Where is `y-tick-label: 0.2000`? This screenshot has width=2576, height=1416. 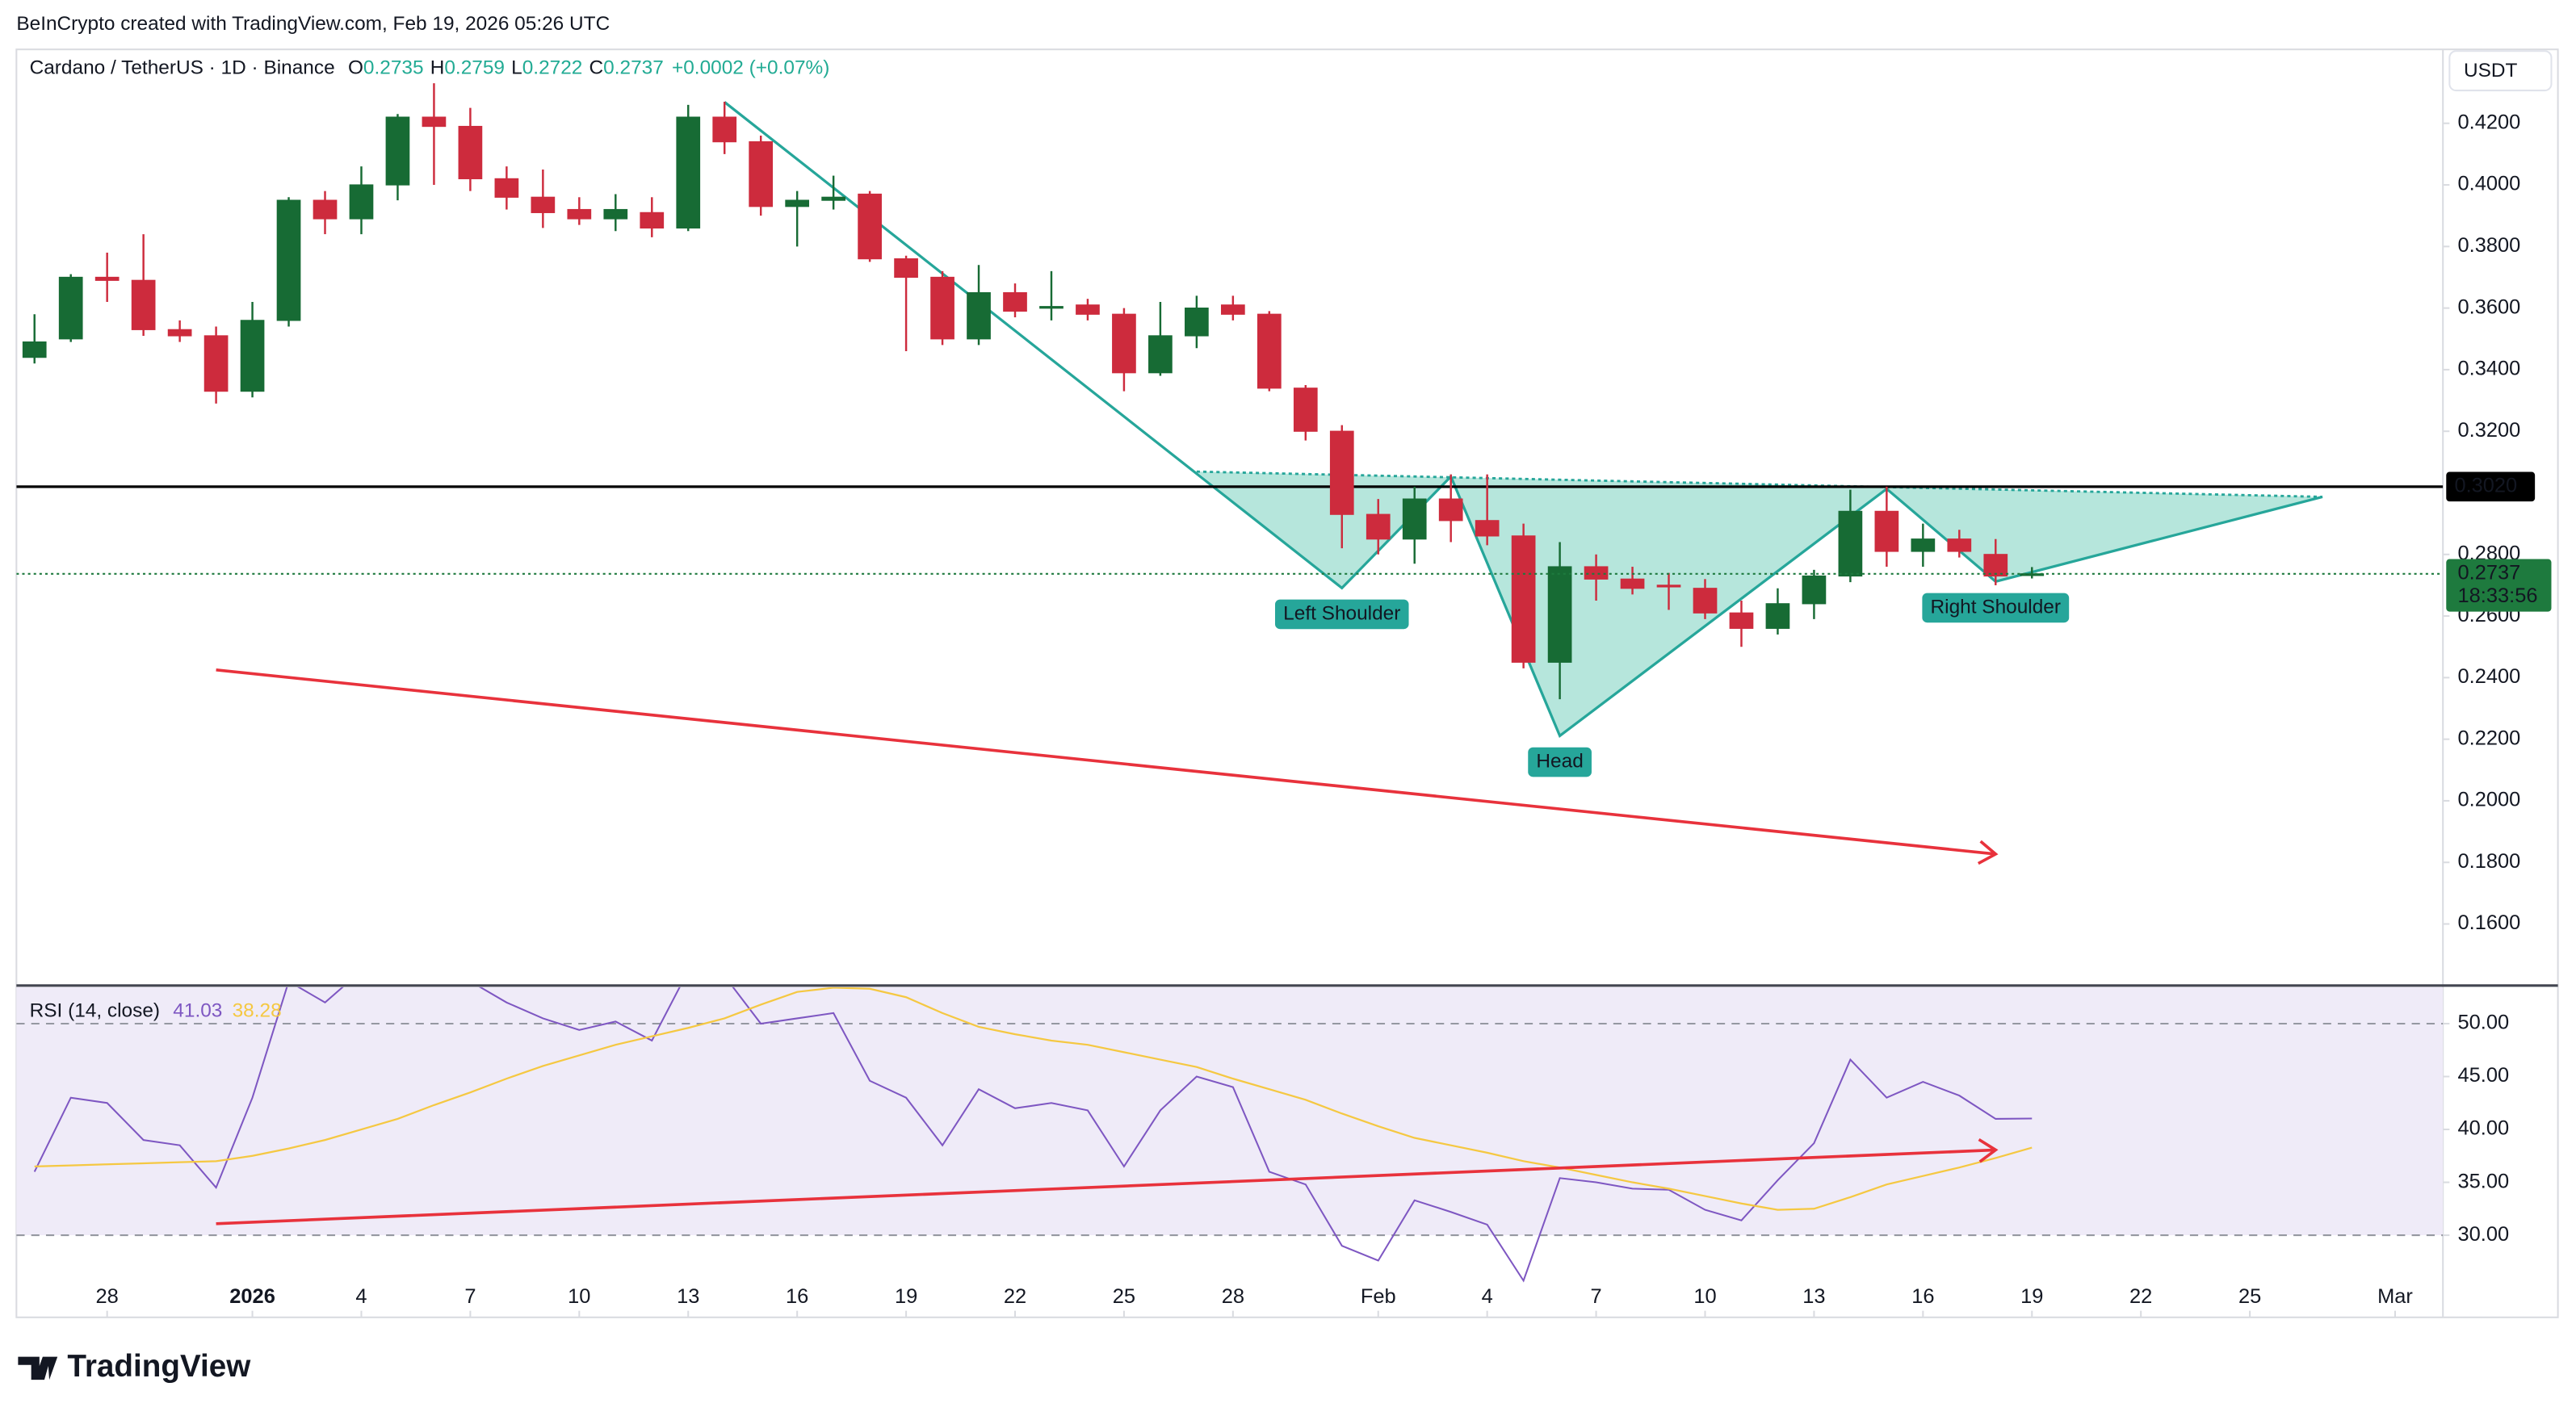
y-tick-label: 0.2000 is located at coordinates (2489, 800).